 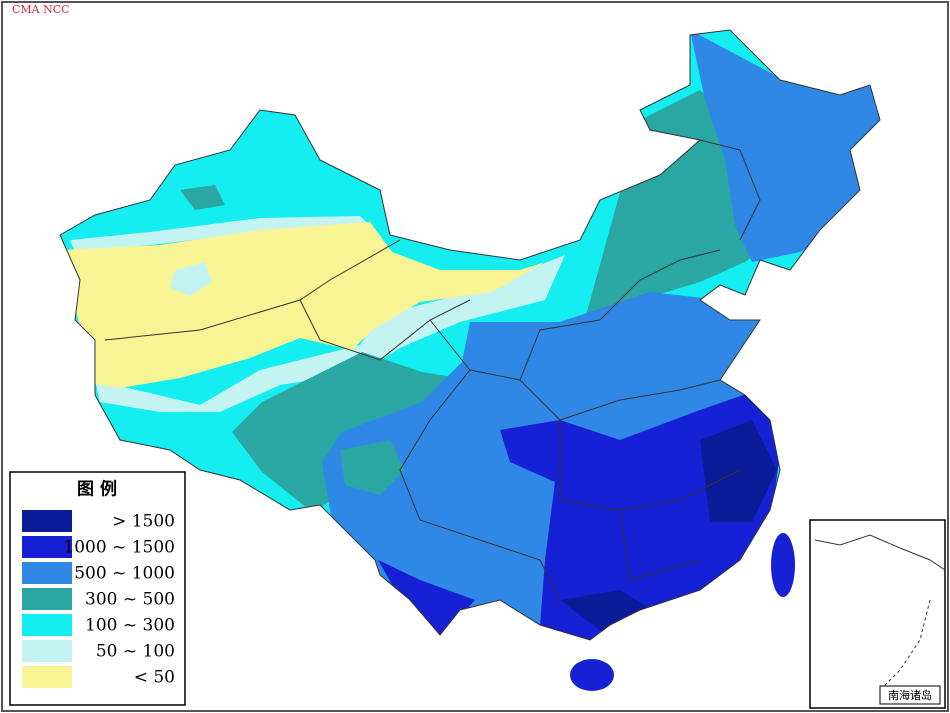 What do you see at coordinates (119, 548) in the screenshot?
I see `legend-label: 1000 ~ 1500` at bounding box center [119, 548].